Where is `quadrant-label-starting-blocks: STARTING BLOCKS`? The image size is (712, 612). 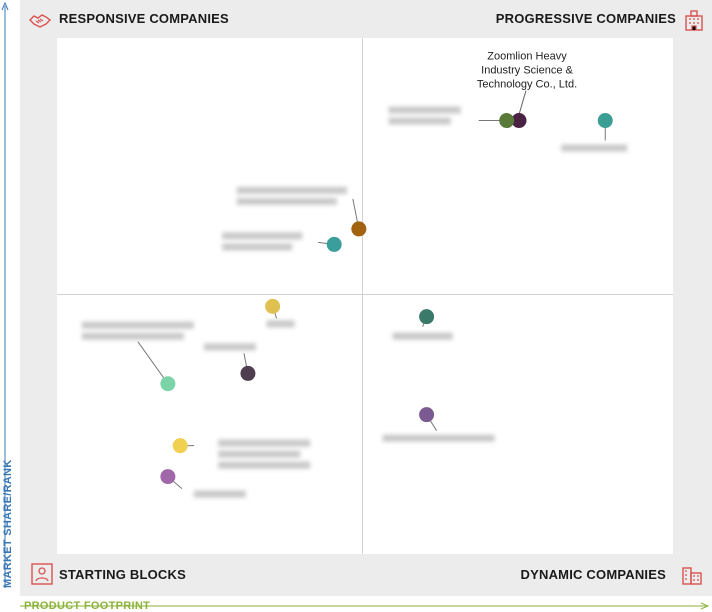
quadrant-label-starting-blocks: STARTING BLOCKS is located at coordinates (122, 574).